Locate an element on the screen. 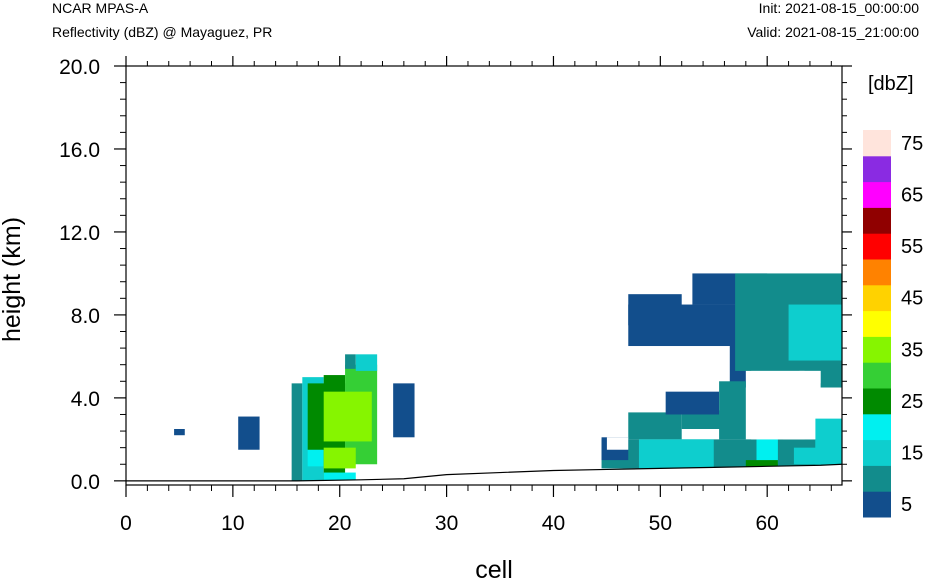 The height and width of the screenshot is (580, 925). colorbar: 5 15 25 35 45 55 65 75 [dbZ] is located at coordinates (893, 295).